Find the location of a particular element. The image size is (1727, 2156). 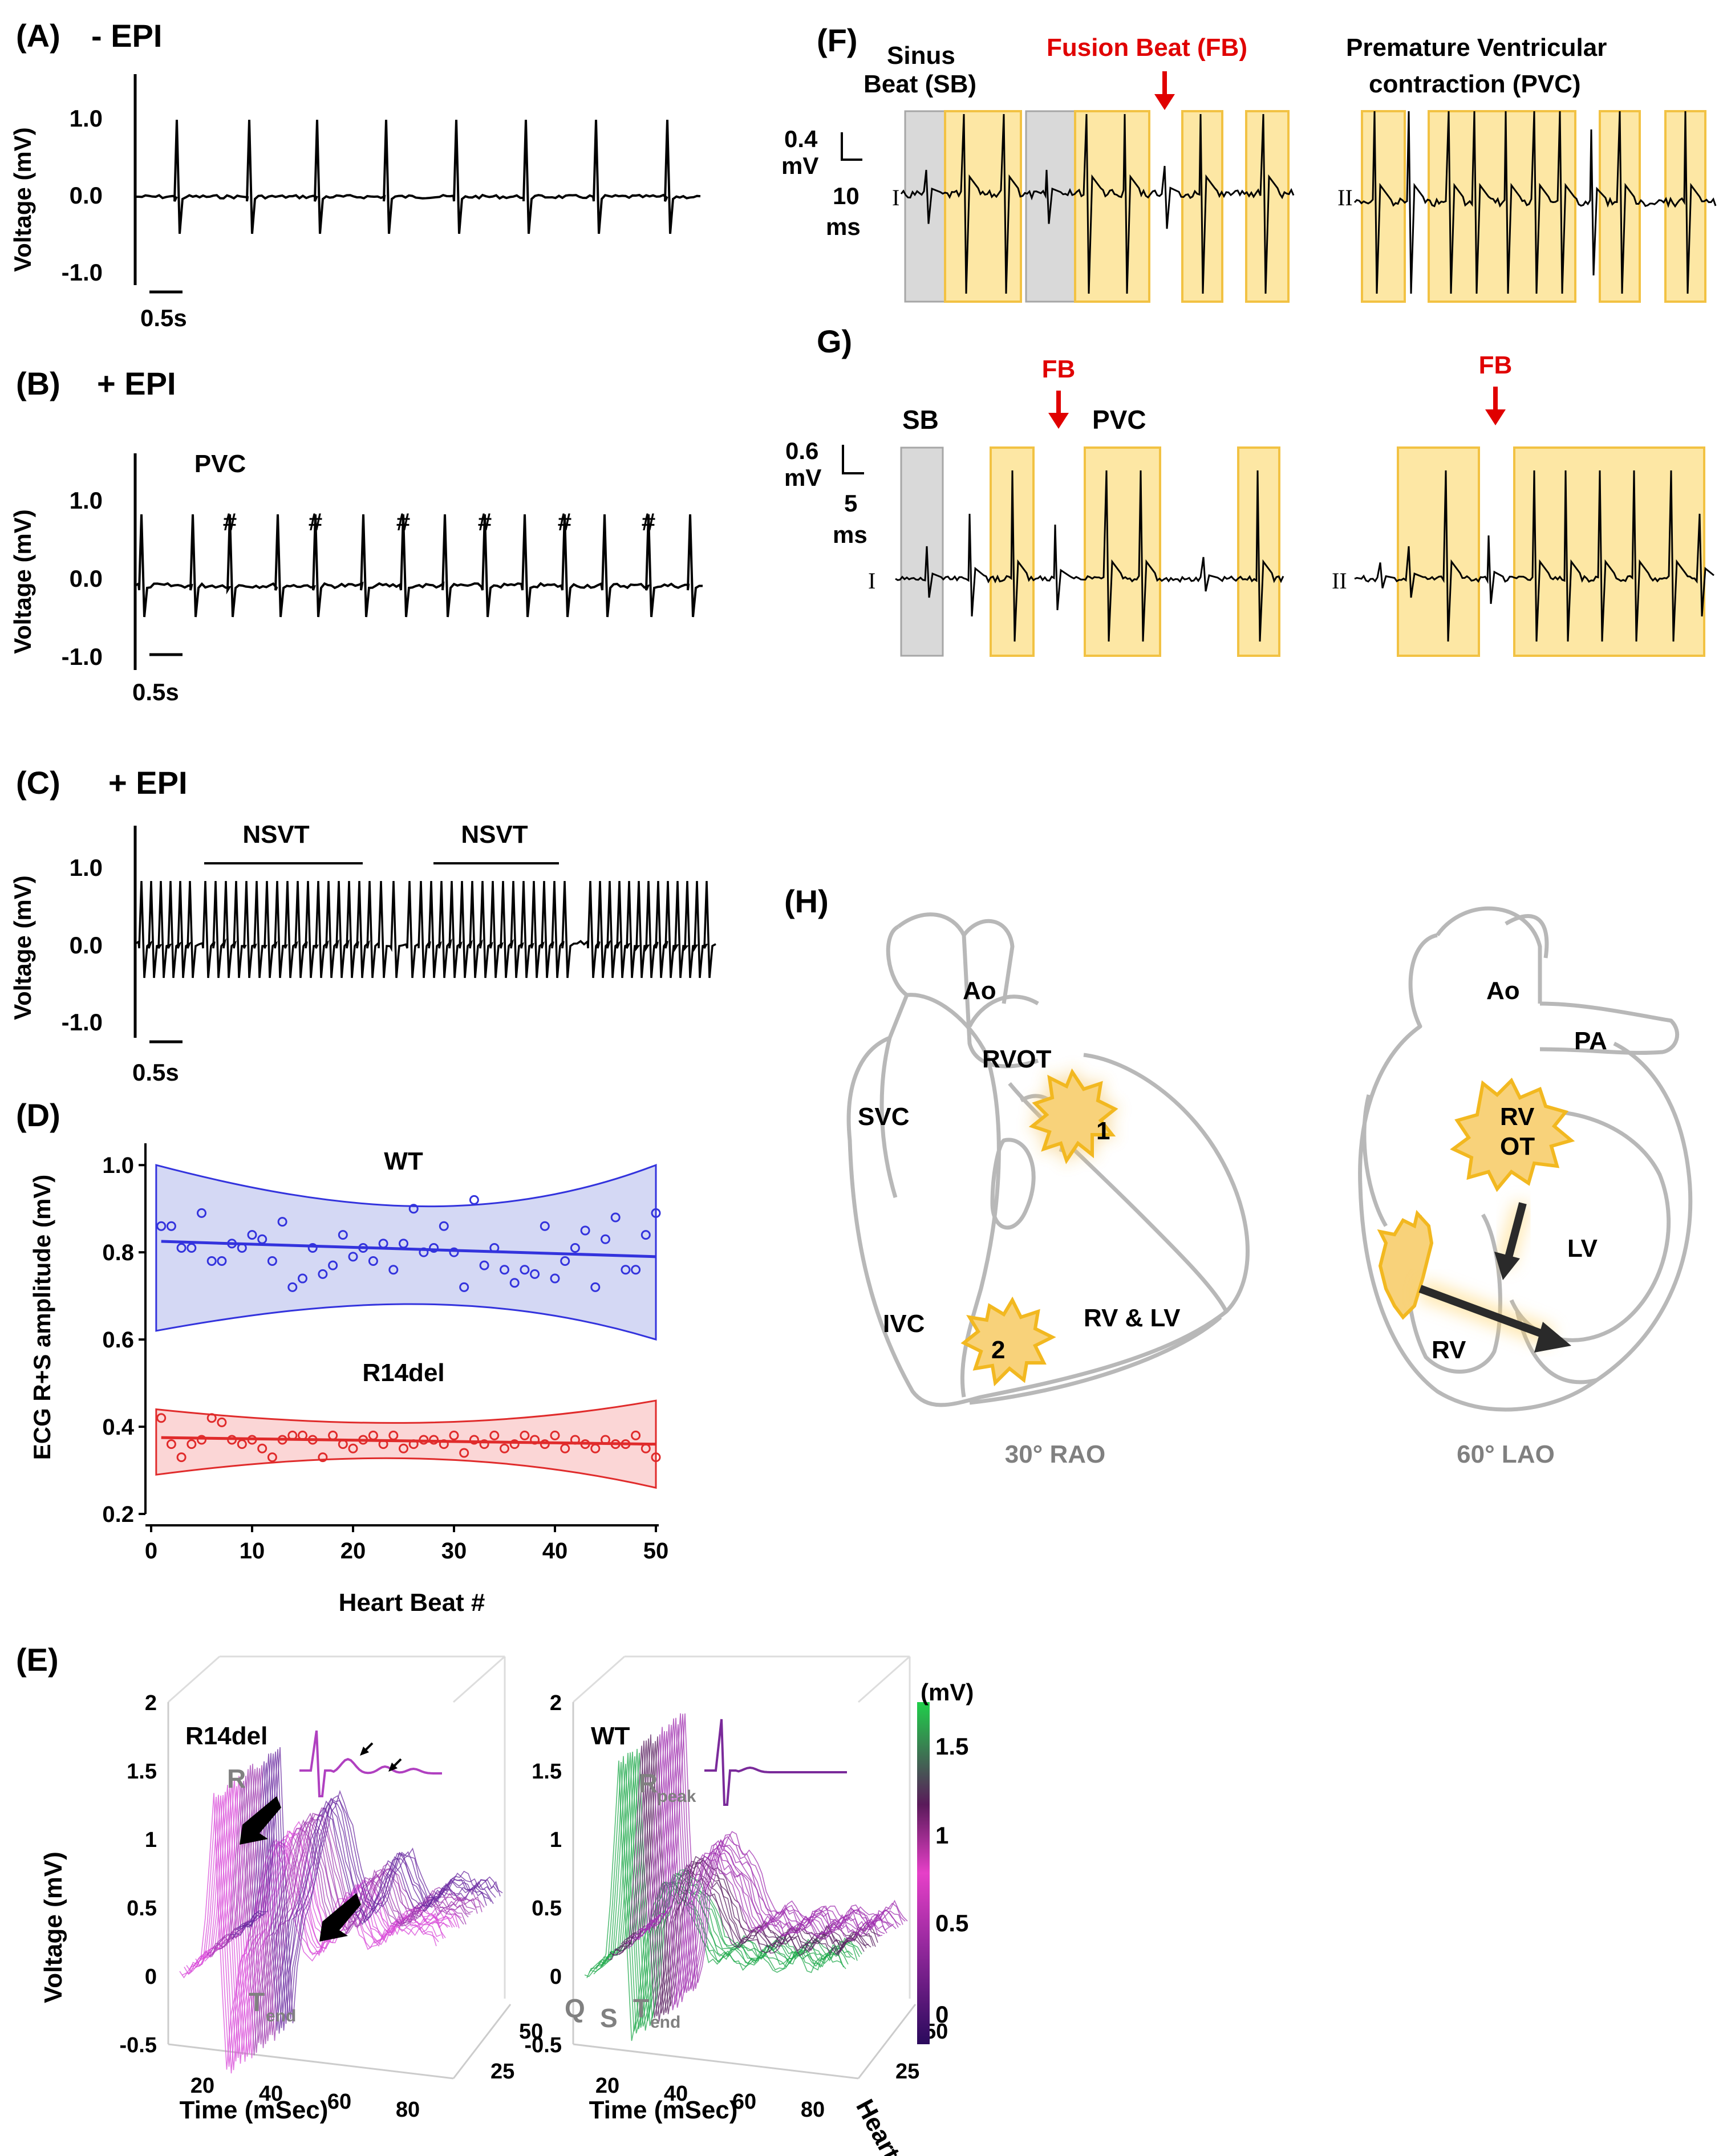

inset-trace is located at coordinates (776, 1762).